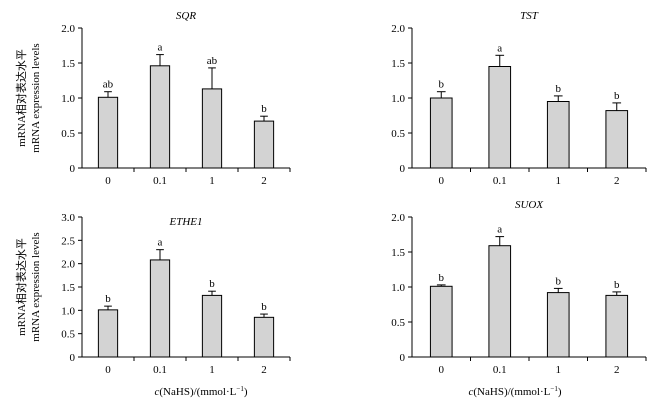  What do you see at coordinates (21, 98) in the screenshot?
I see `ylabel-cn-top: mRNA相对表达水平` at bounding box center [21, 98].